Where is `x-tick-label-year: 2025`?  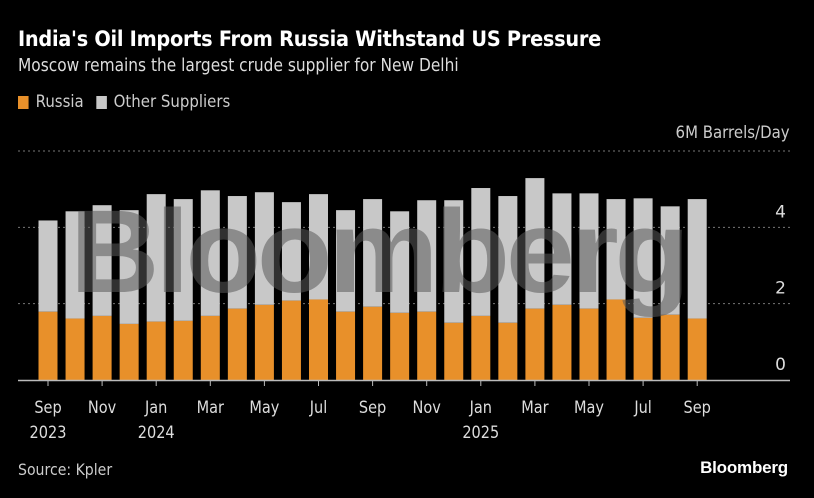 x-tick-label-year: 2025 is located at coordinates (480, 432).